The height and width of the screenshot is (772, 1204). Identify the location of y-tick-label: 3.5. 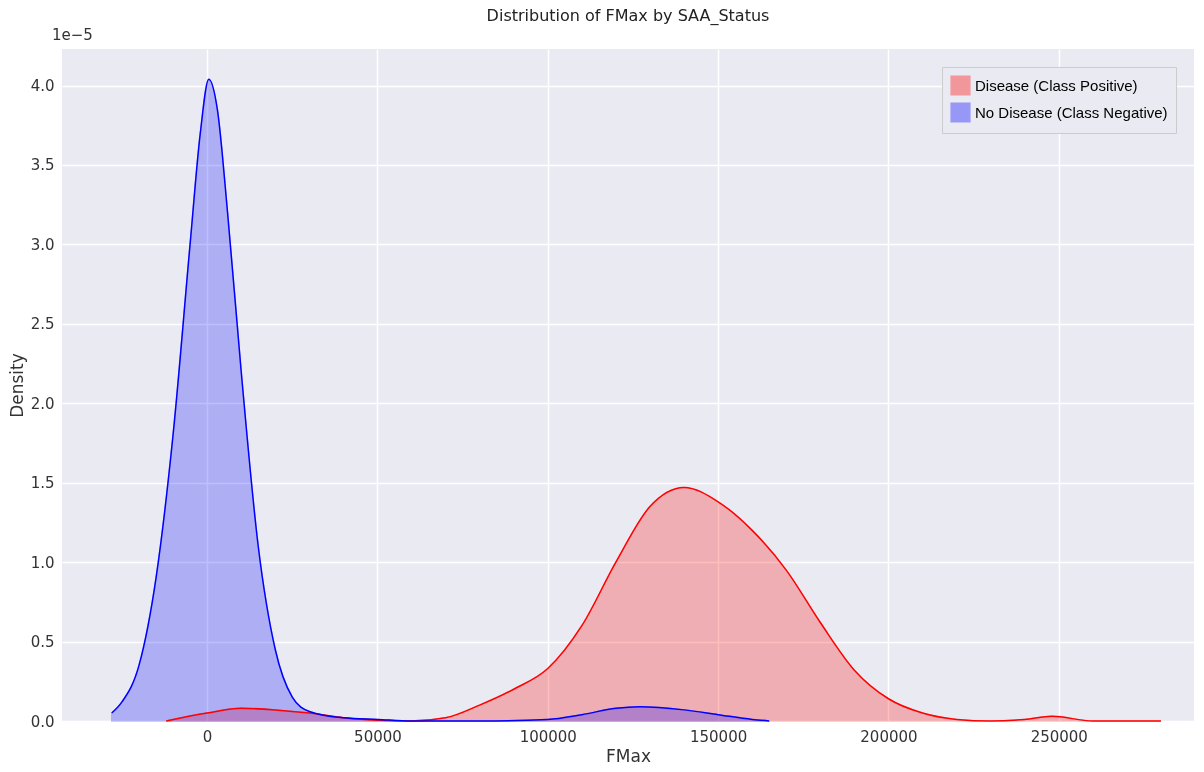
(42, 165).